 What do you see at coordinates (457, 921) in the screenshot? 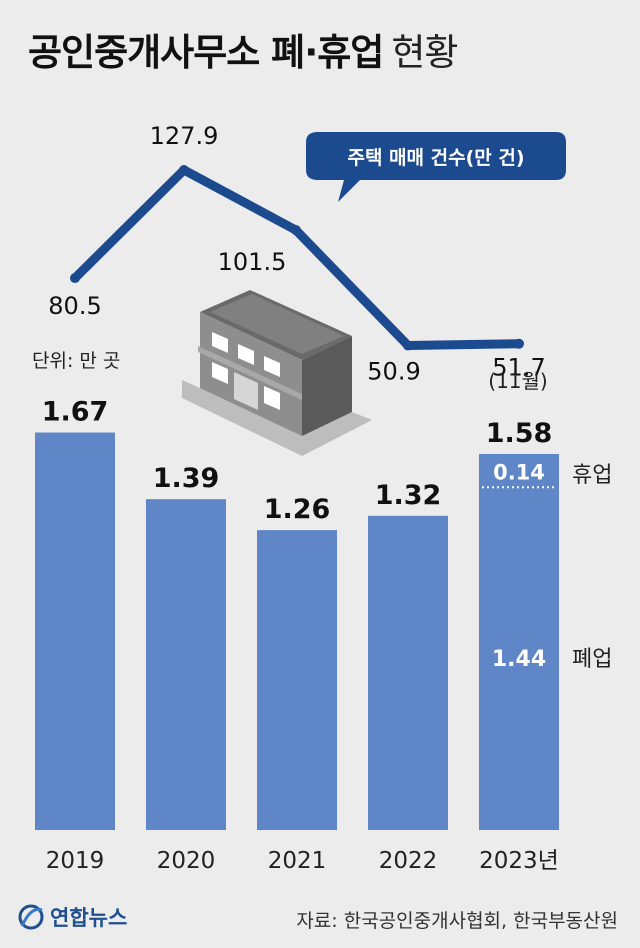
I see `source-note: 자료: 한국공인중개사협회, 한국부동산원` at bounding box center [457, 921].